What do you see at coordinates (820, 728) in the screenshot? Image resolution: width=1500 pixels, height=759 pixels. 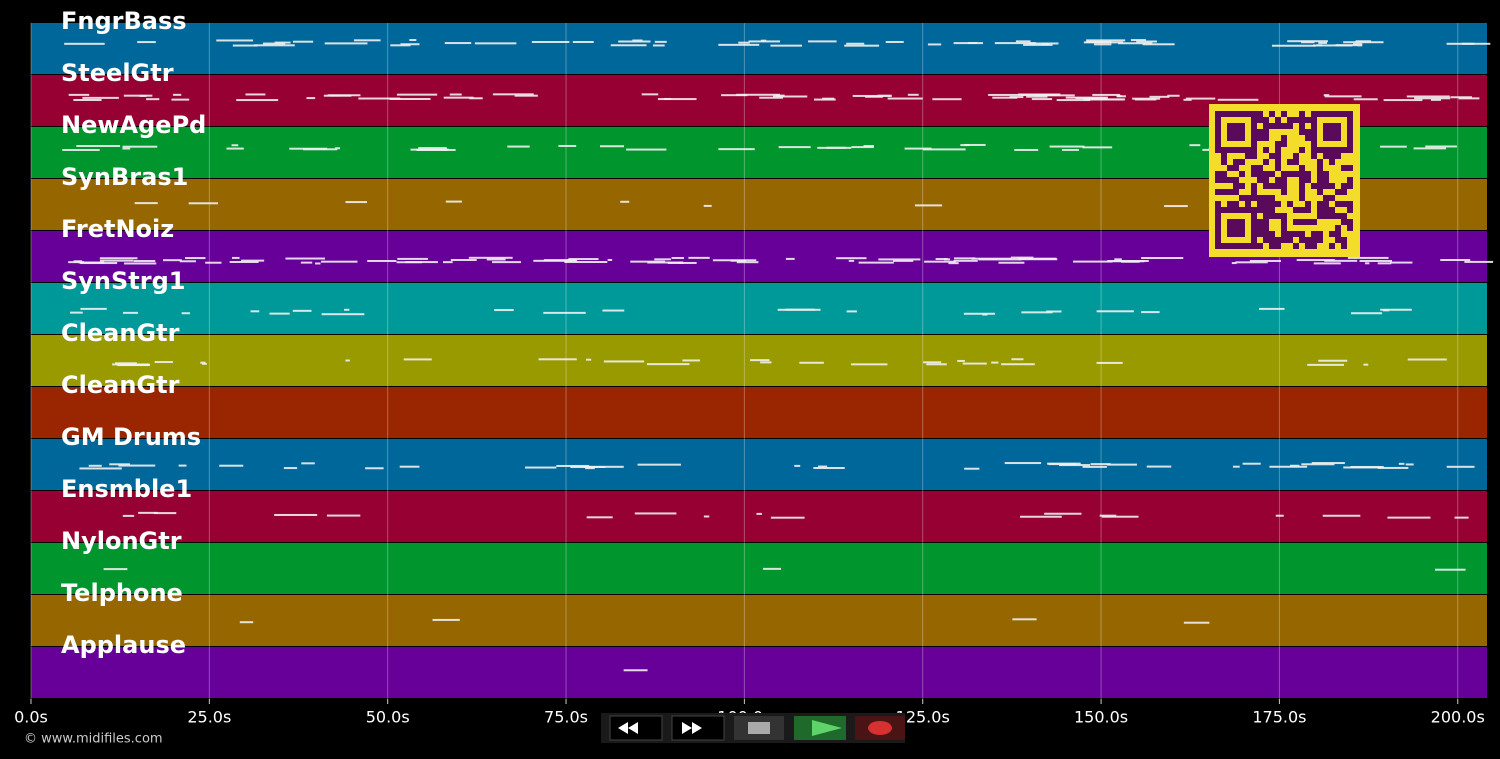 I see `play-button` at bounding box center [820, 728].